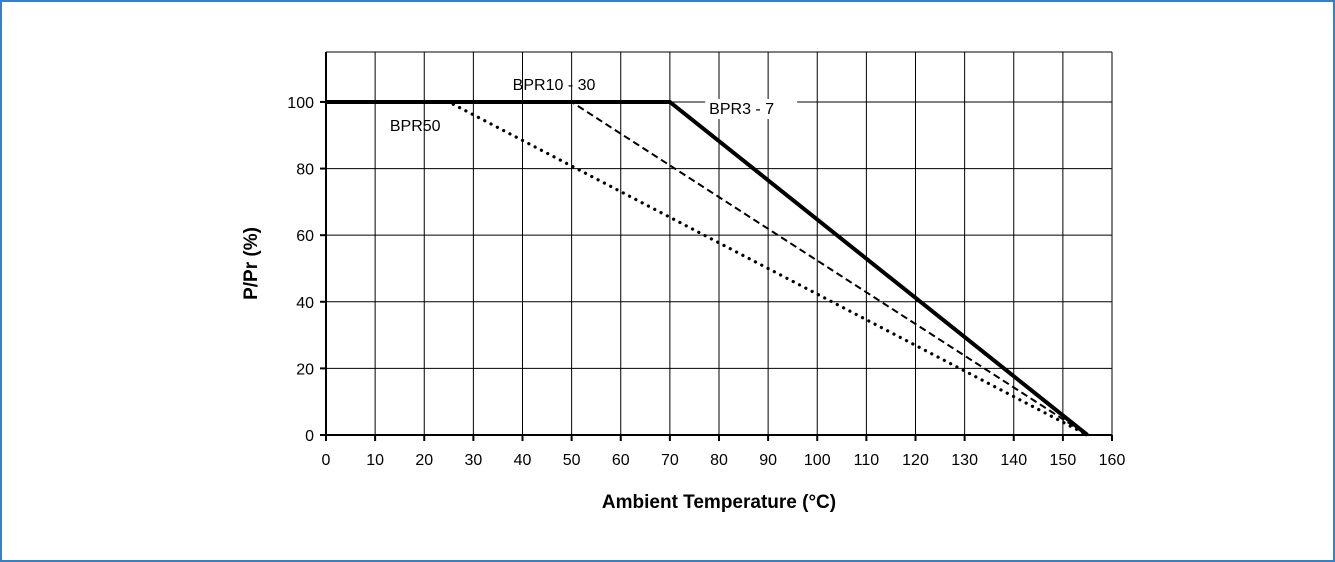 This screenshot has width=1335, height=562. What do you see at coordinates (719, 460) in the screenshot?
I see `x-tick-label: 80` at bounding box center [719, 460].